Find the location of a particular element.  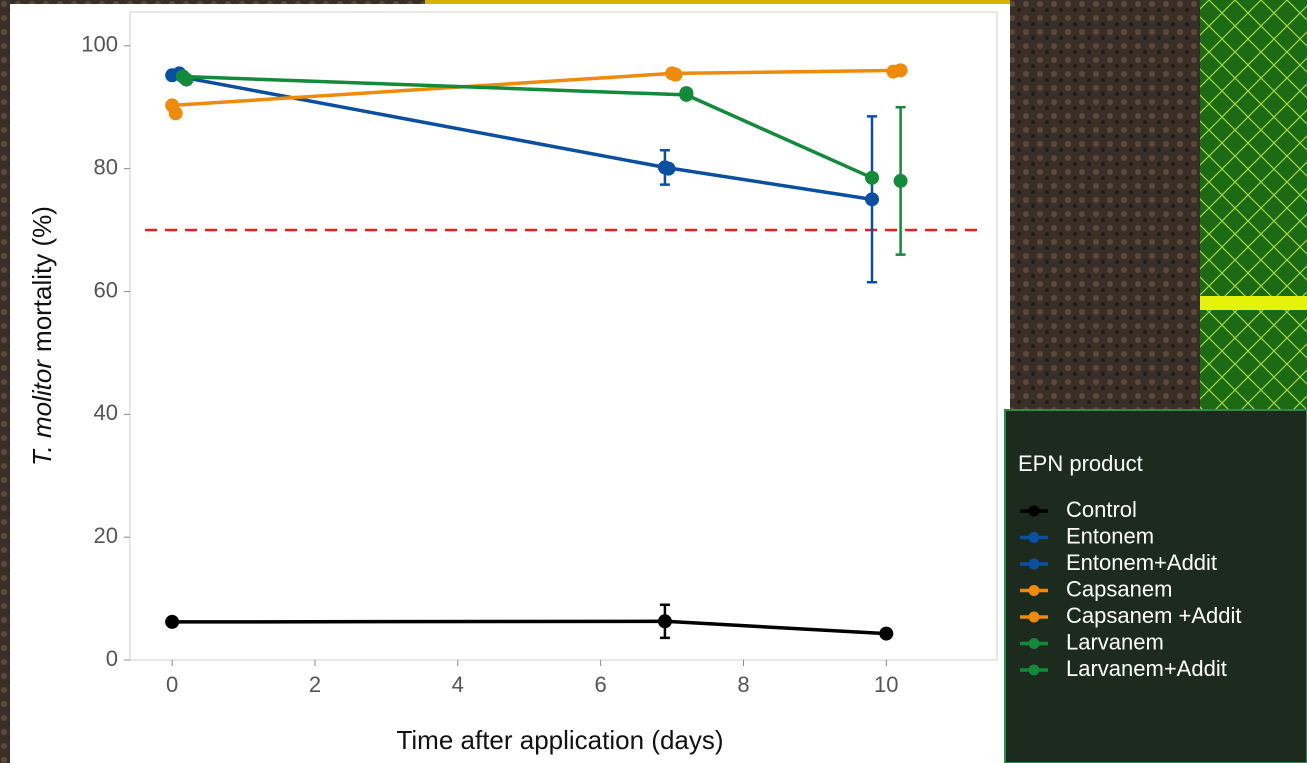

y-tick-label: 80 is located at coordinates (106, 166).